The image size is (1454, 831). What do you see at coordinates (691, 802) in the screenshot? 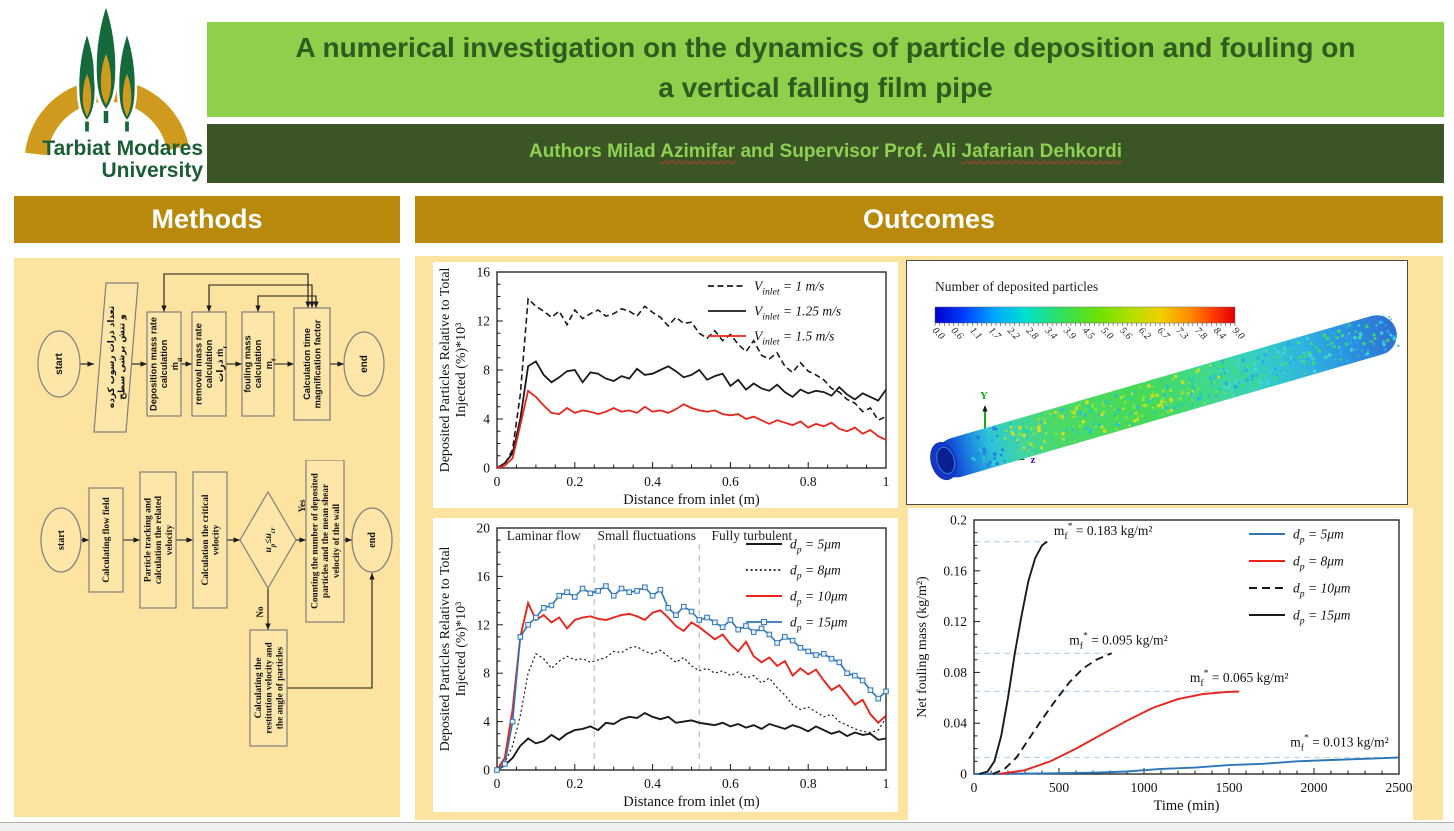
I see `svg-text: Distance from inlet (m)` at bounding box center [691, 802].